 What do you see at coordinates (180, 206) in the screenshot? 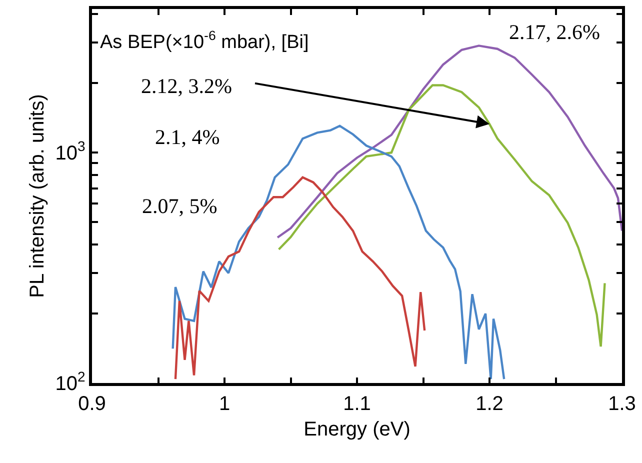
I see `series-label: 2.07, 5%` at bounding box center [180, 206].